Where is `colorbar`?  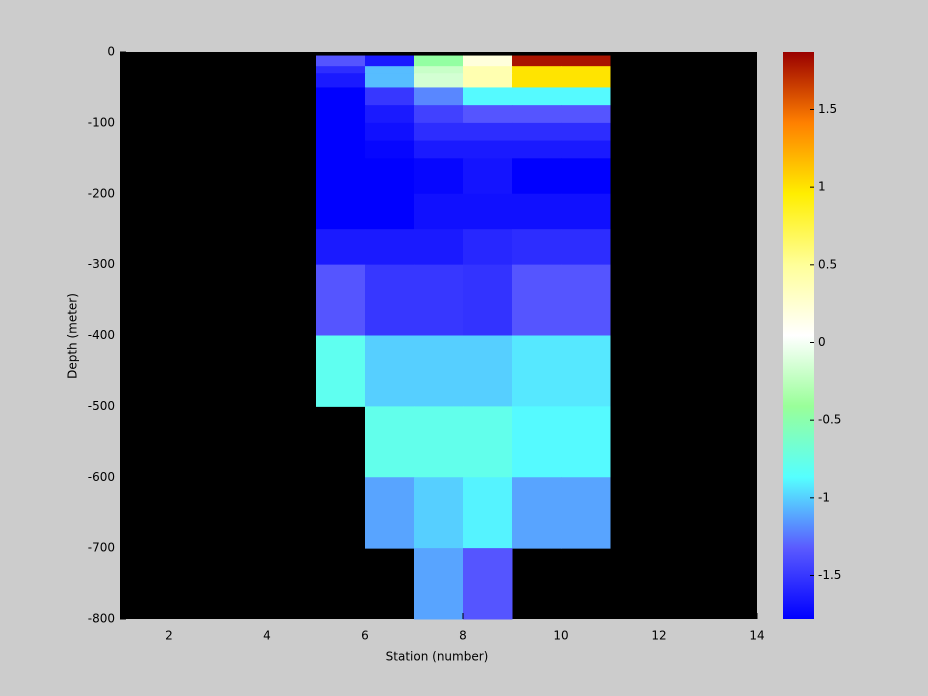 colorbar is located at coordinates (798, 335).